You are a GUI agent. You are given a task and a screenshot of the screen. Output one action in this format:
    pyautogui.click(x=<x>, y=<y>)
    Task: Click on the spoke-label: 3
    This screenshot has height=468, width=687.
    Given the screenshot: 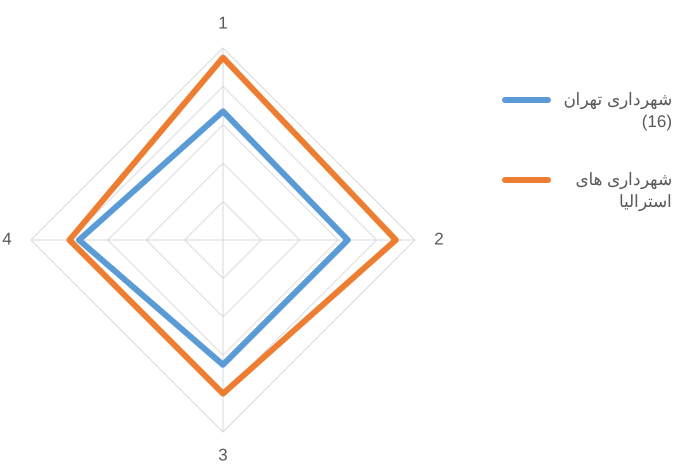 What is the action you would take?
    pyautogui.click(x=223, y=454)
    